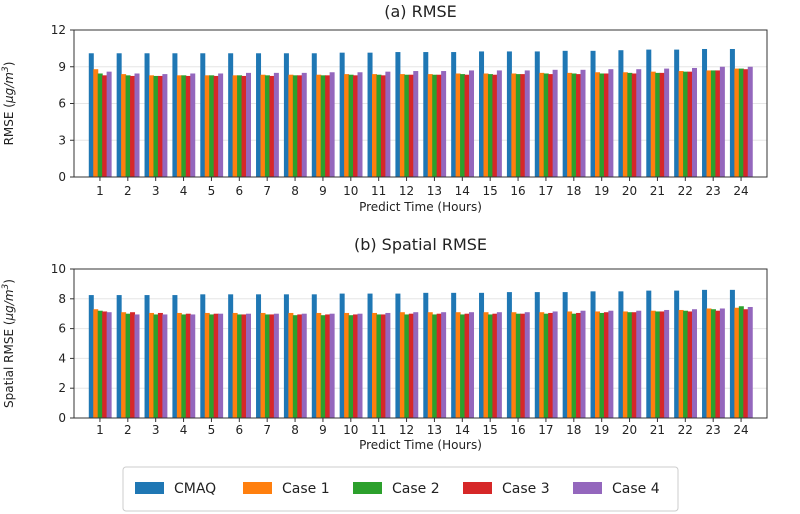 The height and width of the screenshot is (514, 800). I want to click on chart-title: (a) RMSE, so click(420, 11).